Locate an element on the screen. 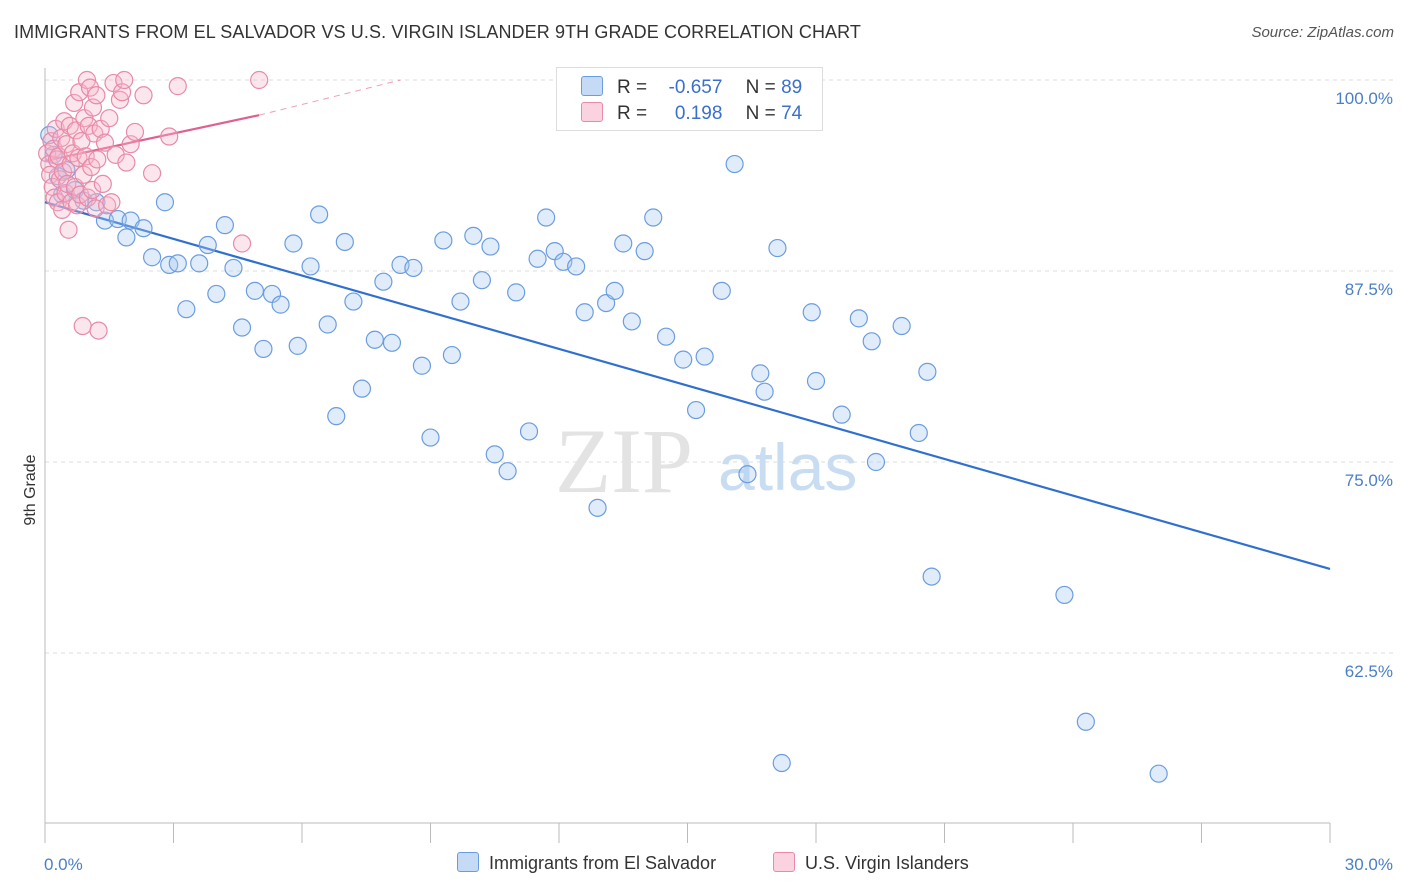  n-value: 89 is located at coordinates (792, 87).